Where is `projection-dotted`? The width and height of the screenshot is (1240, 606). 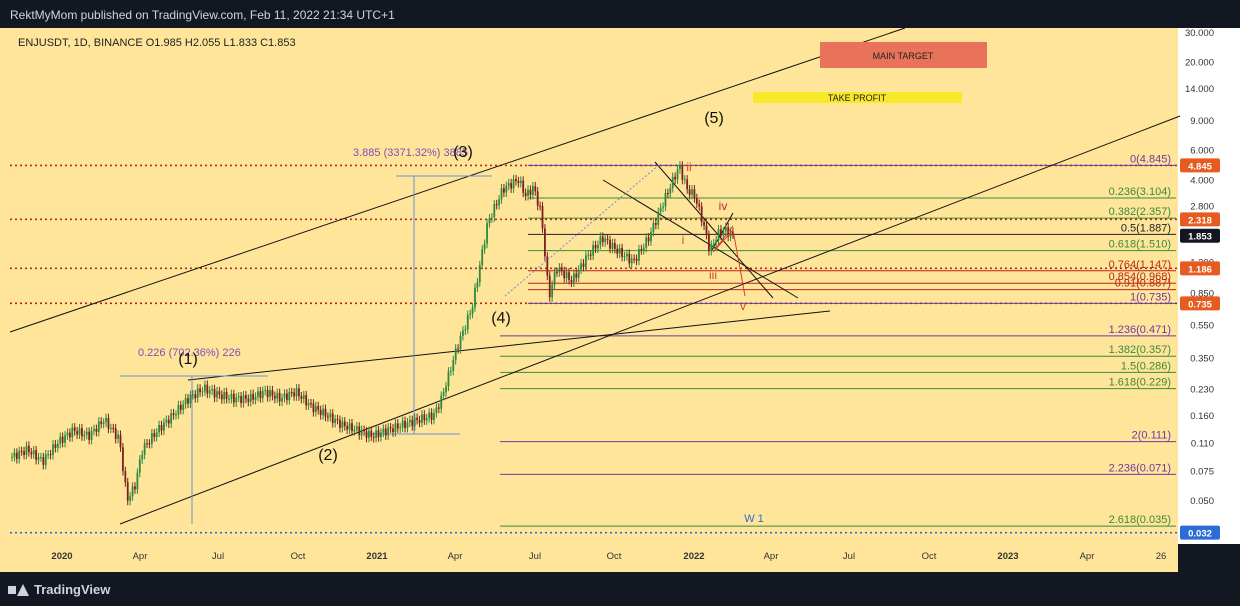
projection-dotted is located at coordinates (582, 230).